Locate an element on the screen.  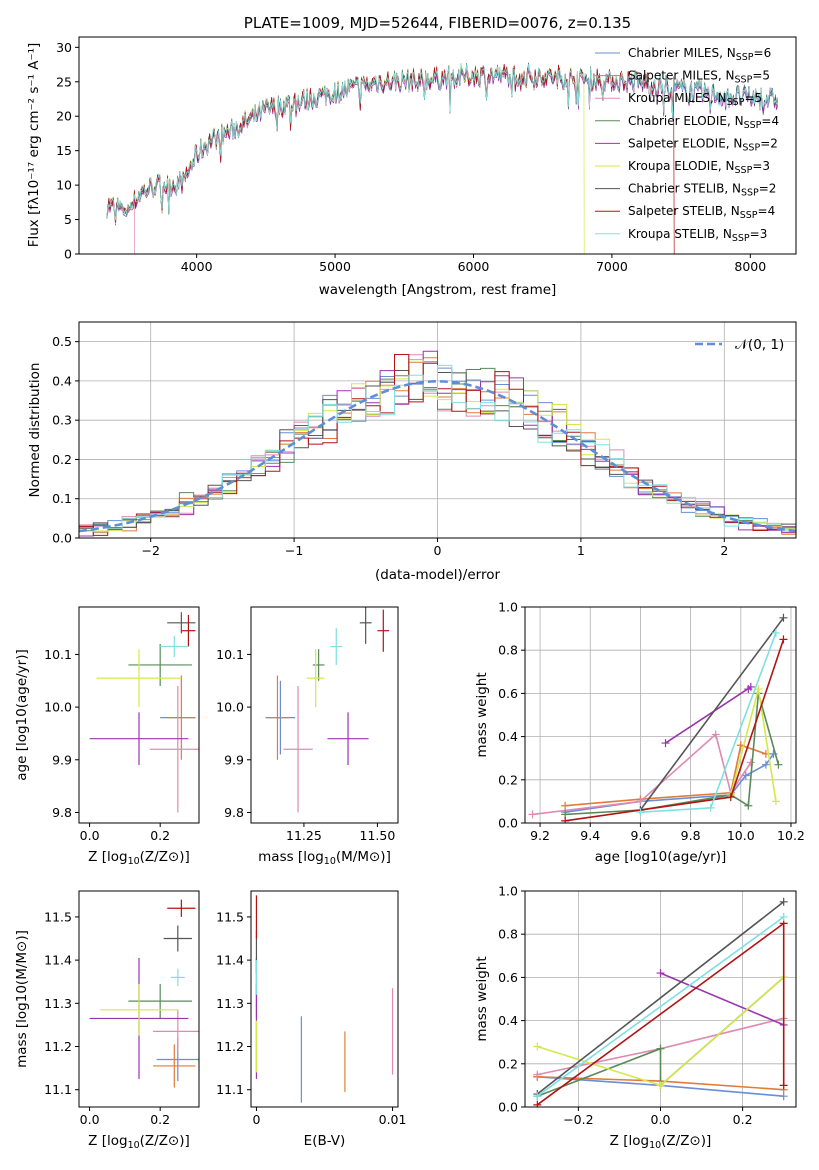
x-tick-label: 6000 is located at coordinates (474, 266).